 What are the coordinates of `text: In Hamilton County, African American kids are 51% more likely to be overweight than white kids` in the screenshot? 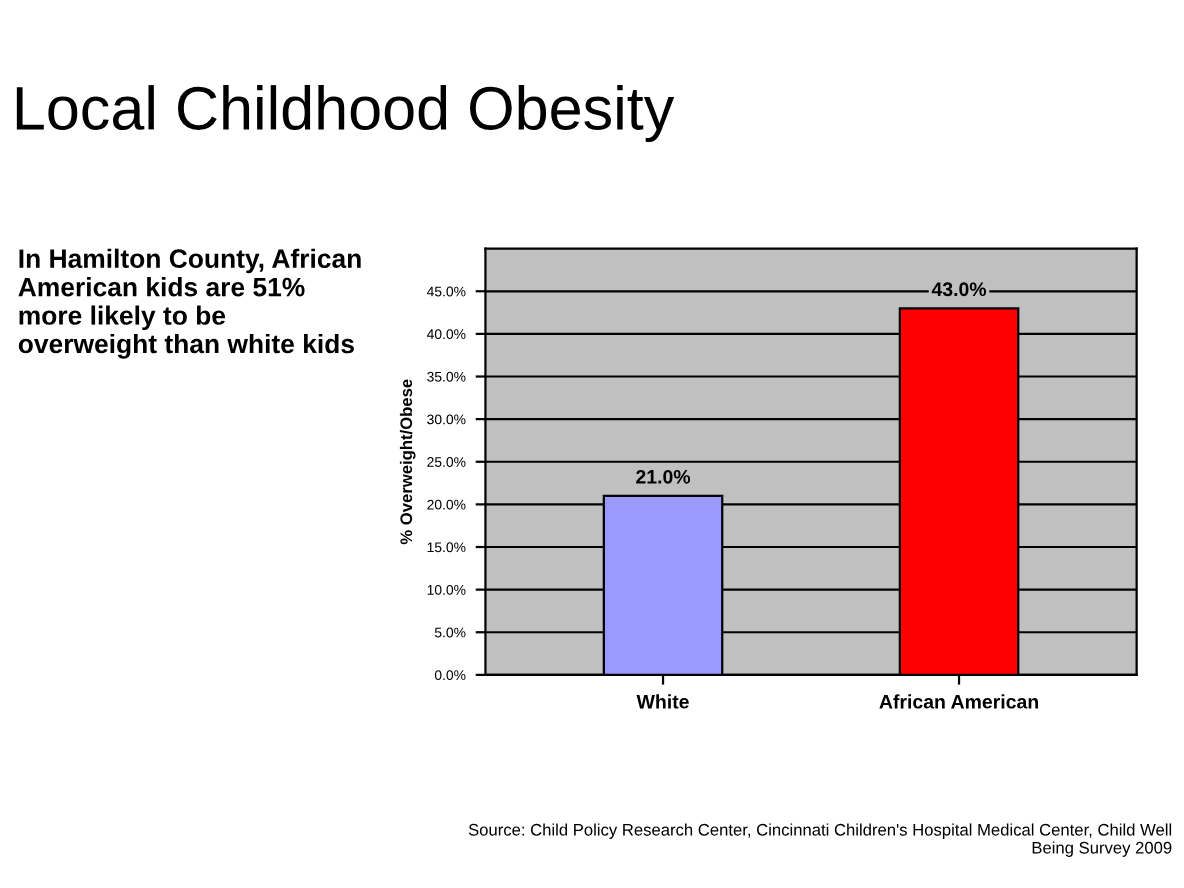 It's located at (189, 303).